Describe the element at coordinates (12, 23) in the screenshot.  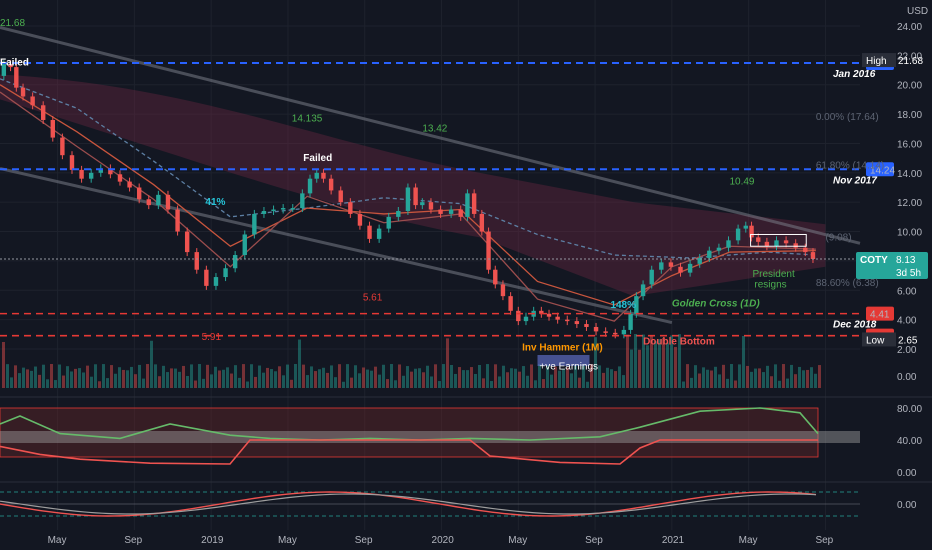
I see `value-note: 21.68` at that location.